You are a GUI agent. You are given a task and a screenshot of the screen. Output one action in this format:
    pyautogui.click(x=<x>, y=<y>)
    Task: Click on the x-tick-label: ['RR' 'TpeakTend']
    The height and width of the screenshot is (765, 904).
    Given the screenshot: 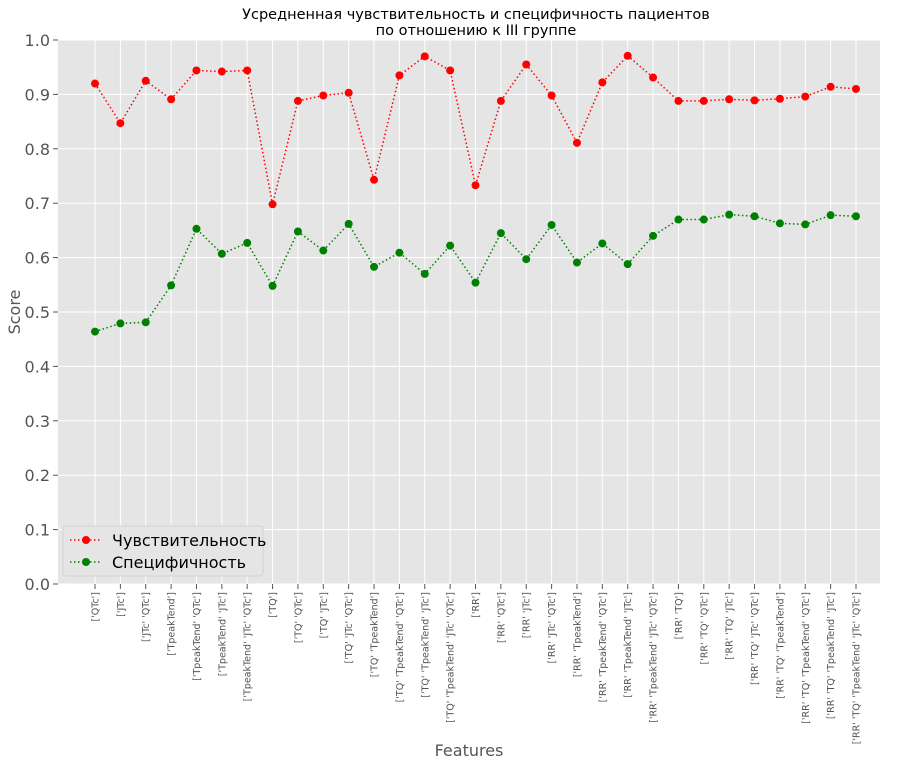 What is the action you would take?
    pyautogui.click(x=577, y=634)
    